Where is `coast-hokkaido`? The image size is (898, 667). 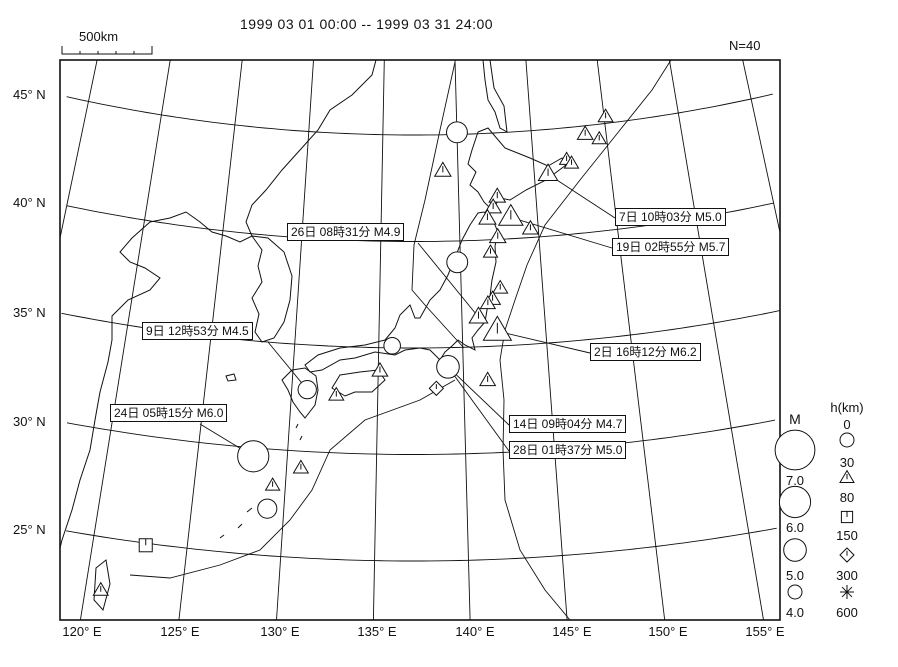
coast-hokkaido is located at coordinates (517, 169).